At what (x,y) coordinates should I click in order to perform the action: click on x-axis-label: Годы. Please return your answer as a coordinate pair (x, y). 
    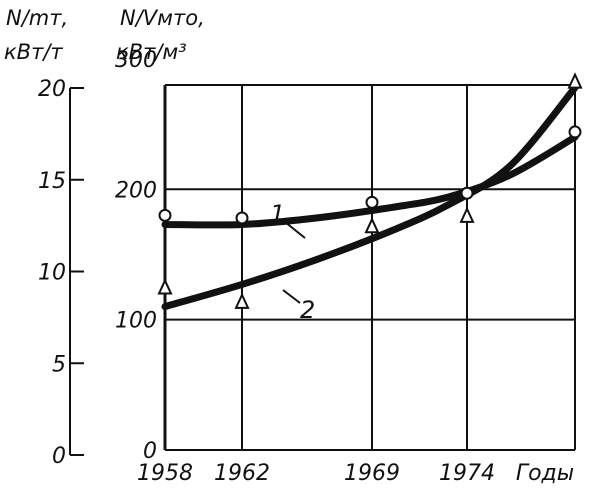
    Looking at the image, I should click on (545, 473).